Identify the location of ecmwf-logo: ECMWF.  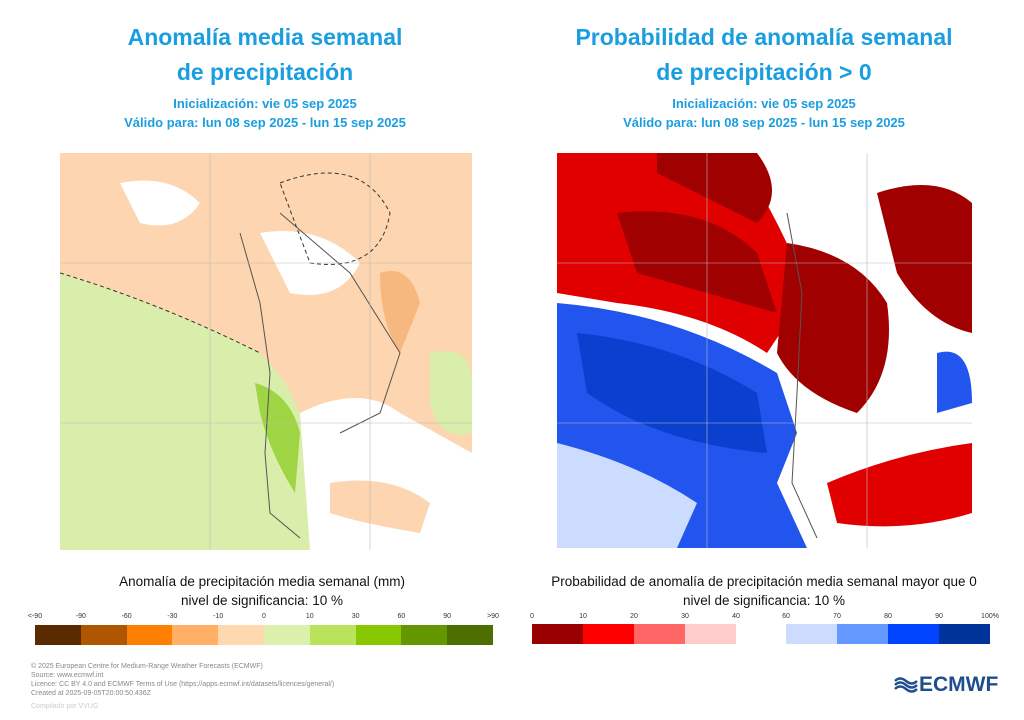
(945, 685).